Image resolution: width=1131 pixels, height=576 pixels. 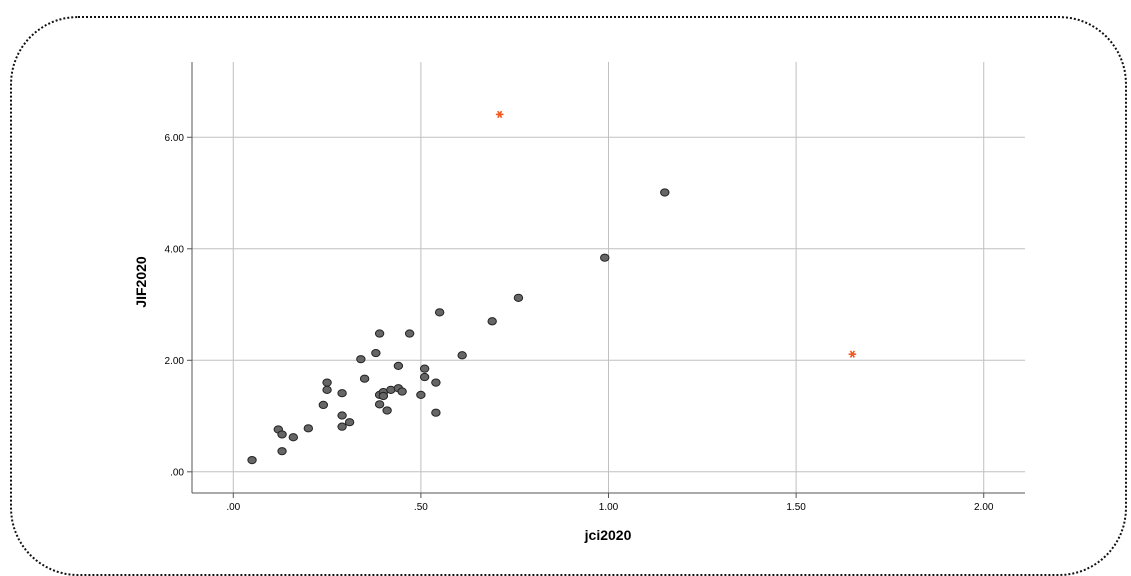 What do you see at coordinates (175, 249) in the screenshot?
I see `y-tick-label: 4.00` at bounding box center [175, 249].